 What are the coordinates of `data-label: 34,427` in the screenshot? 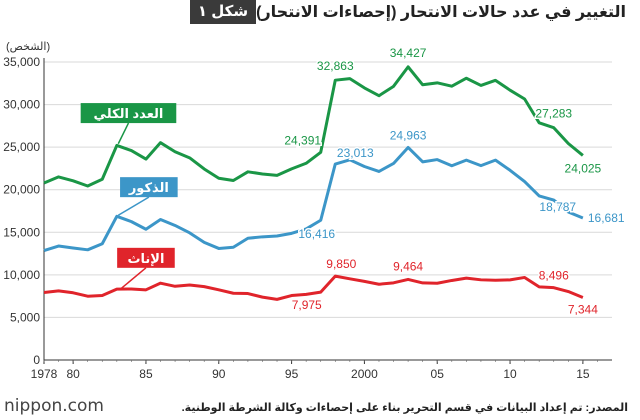 It's located at (408, 53).